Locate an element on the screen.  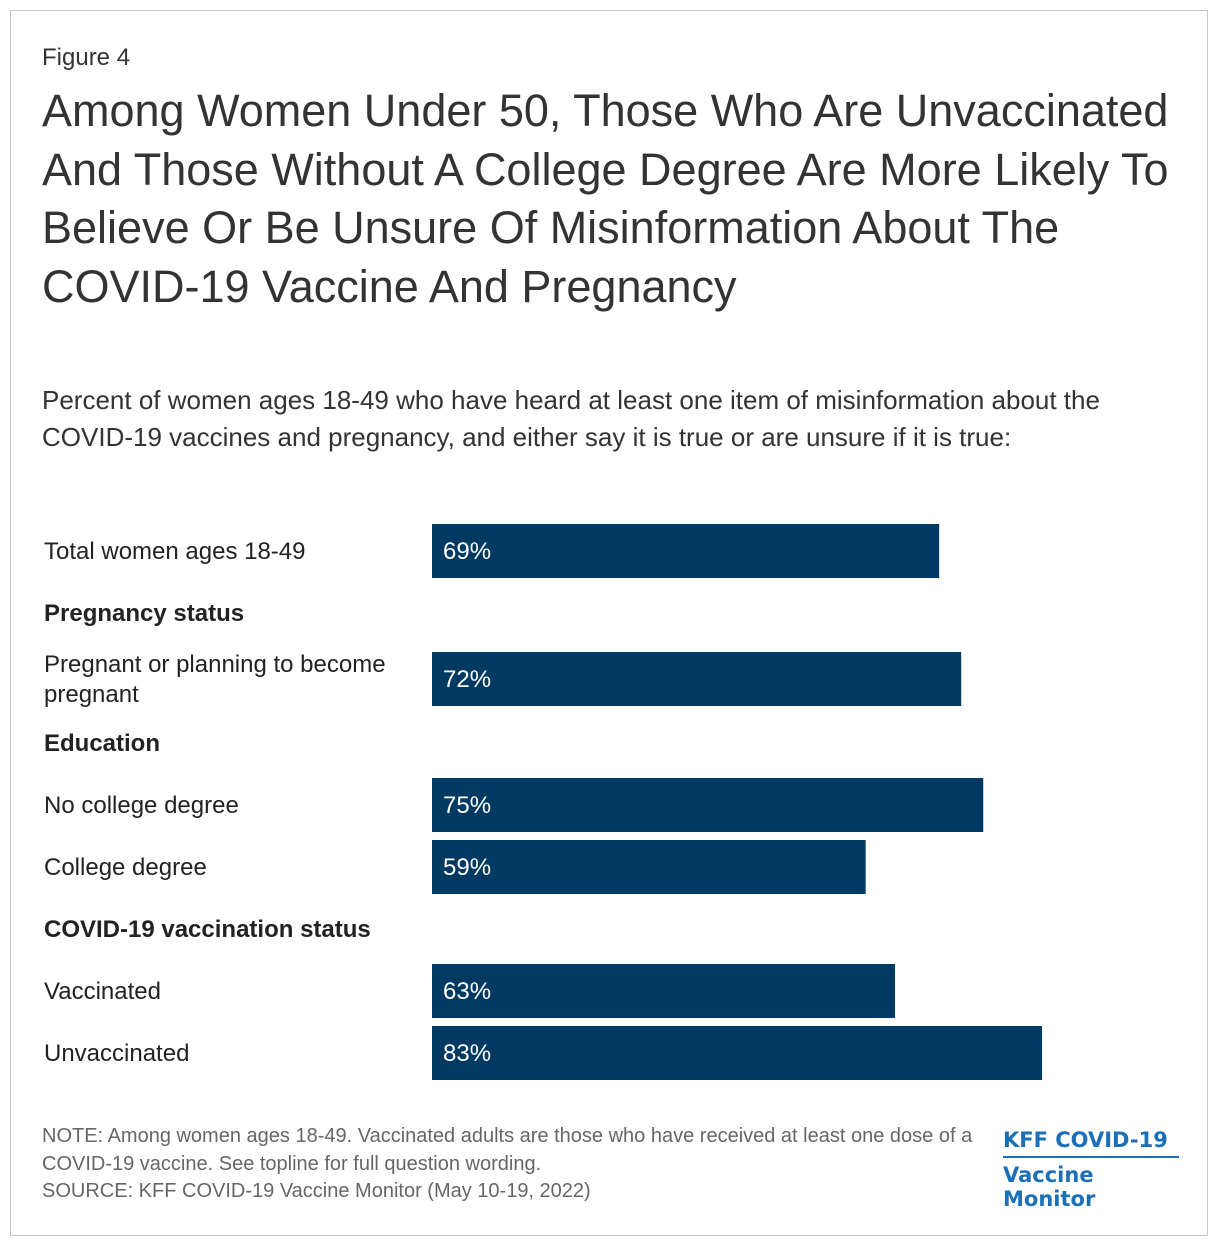
group-heading: COVID-19 vaccination status is located at coordinates (207, 929).